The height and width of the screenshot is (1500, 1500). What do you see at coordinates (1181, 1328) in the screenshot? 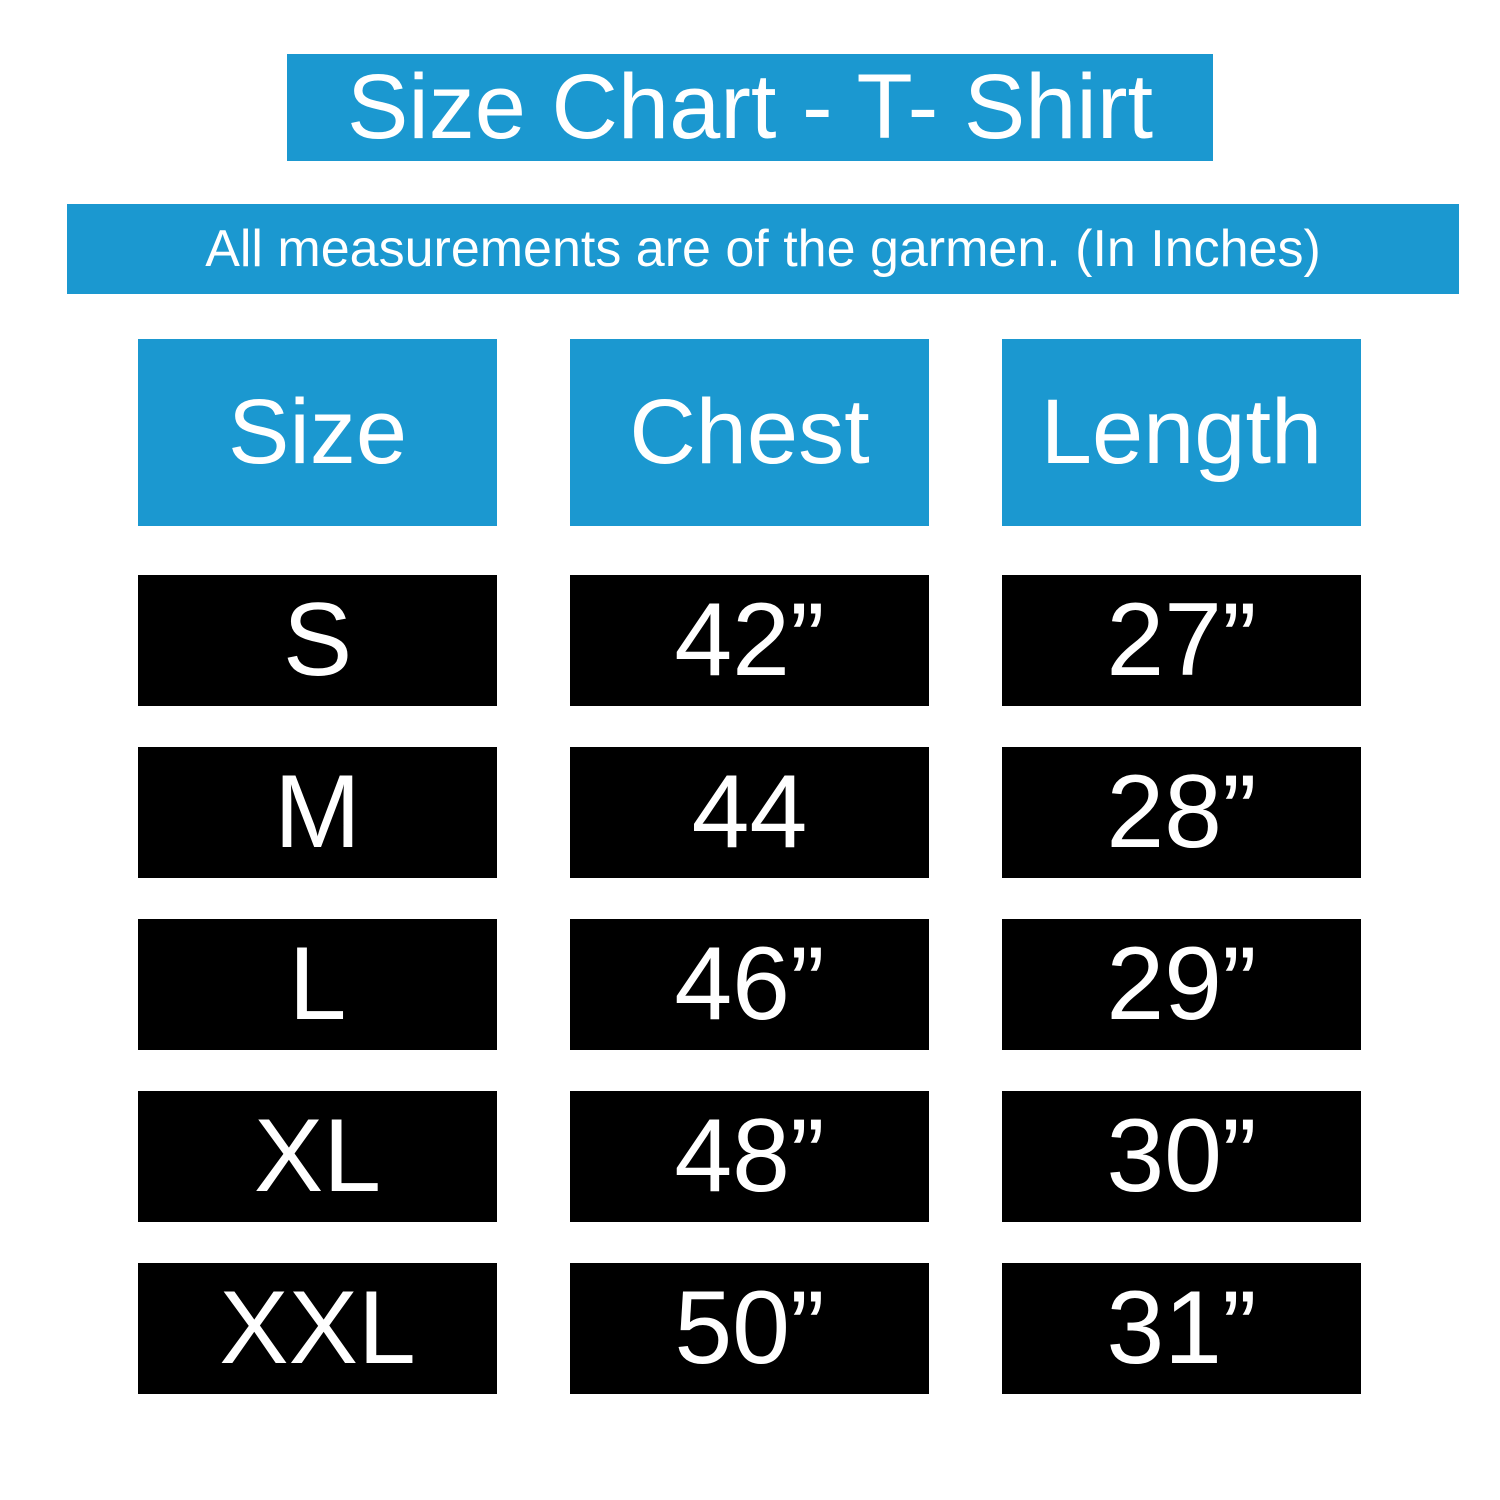
I see `cell-length: 31”` at bounding box center [1181, 1328].